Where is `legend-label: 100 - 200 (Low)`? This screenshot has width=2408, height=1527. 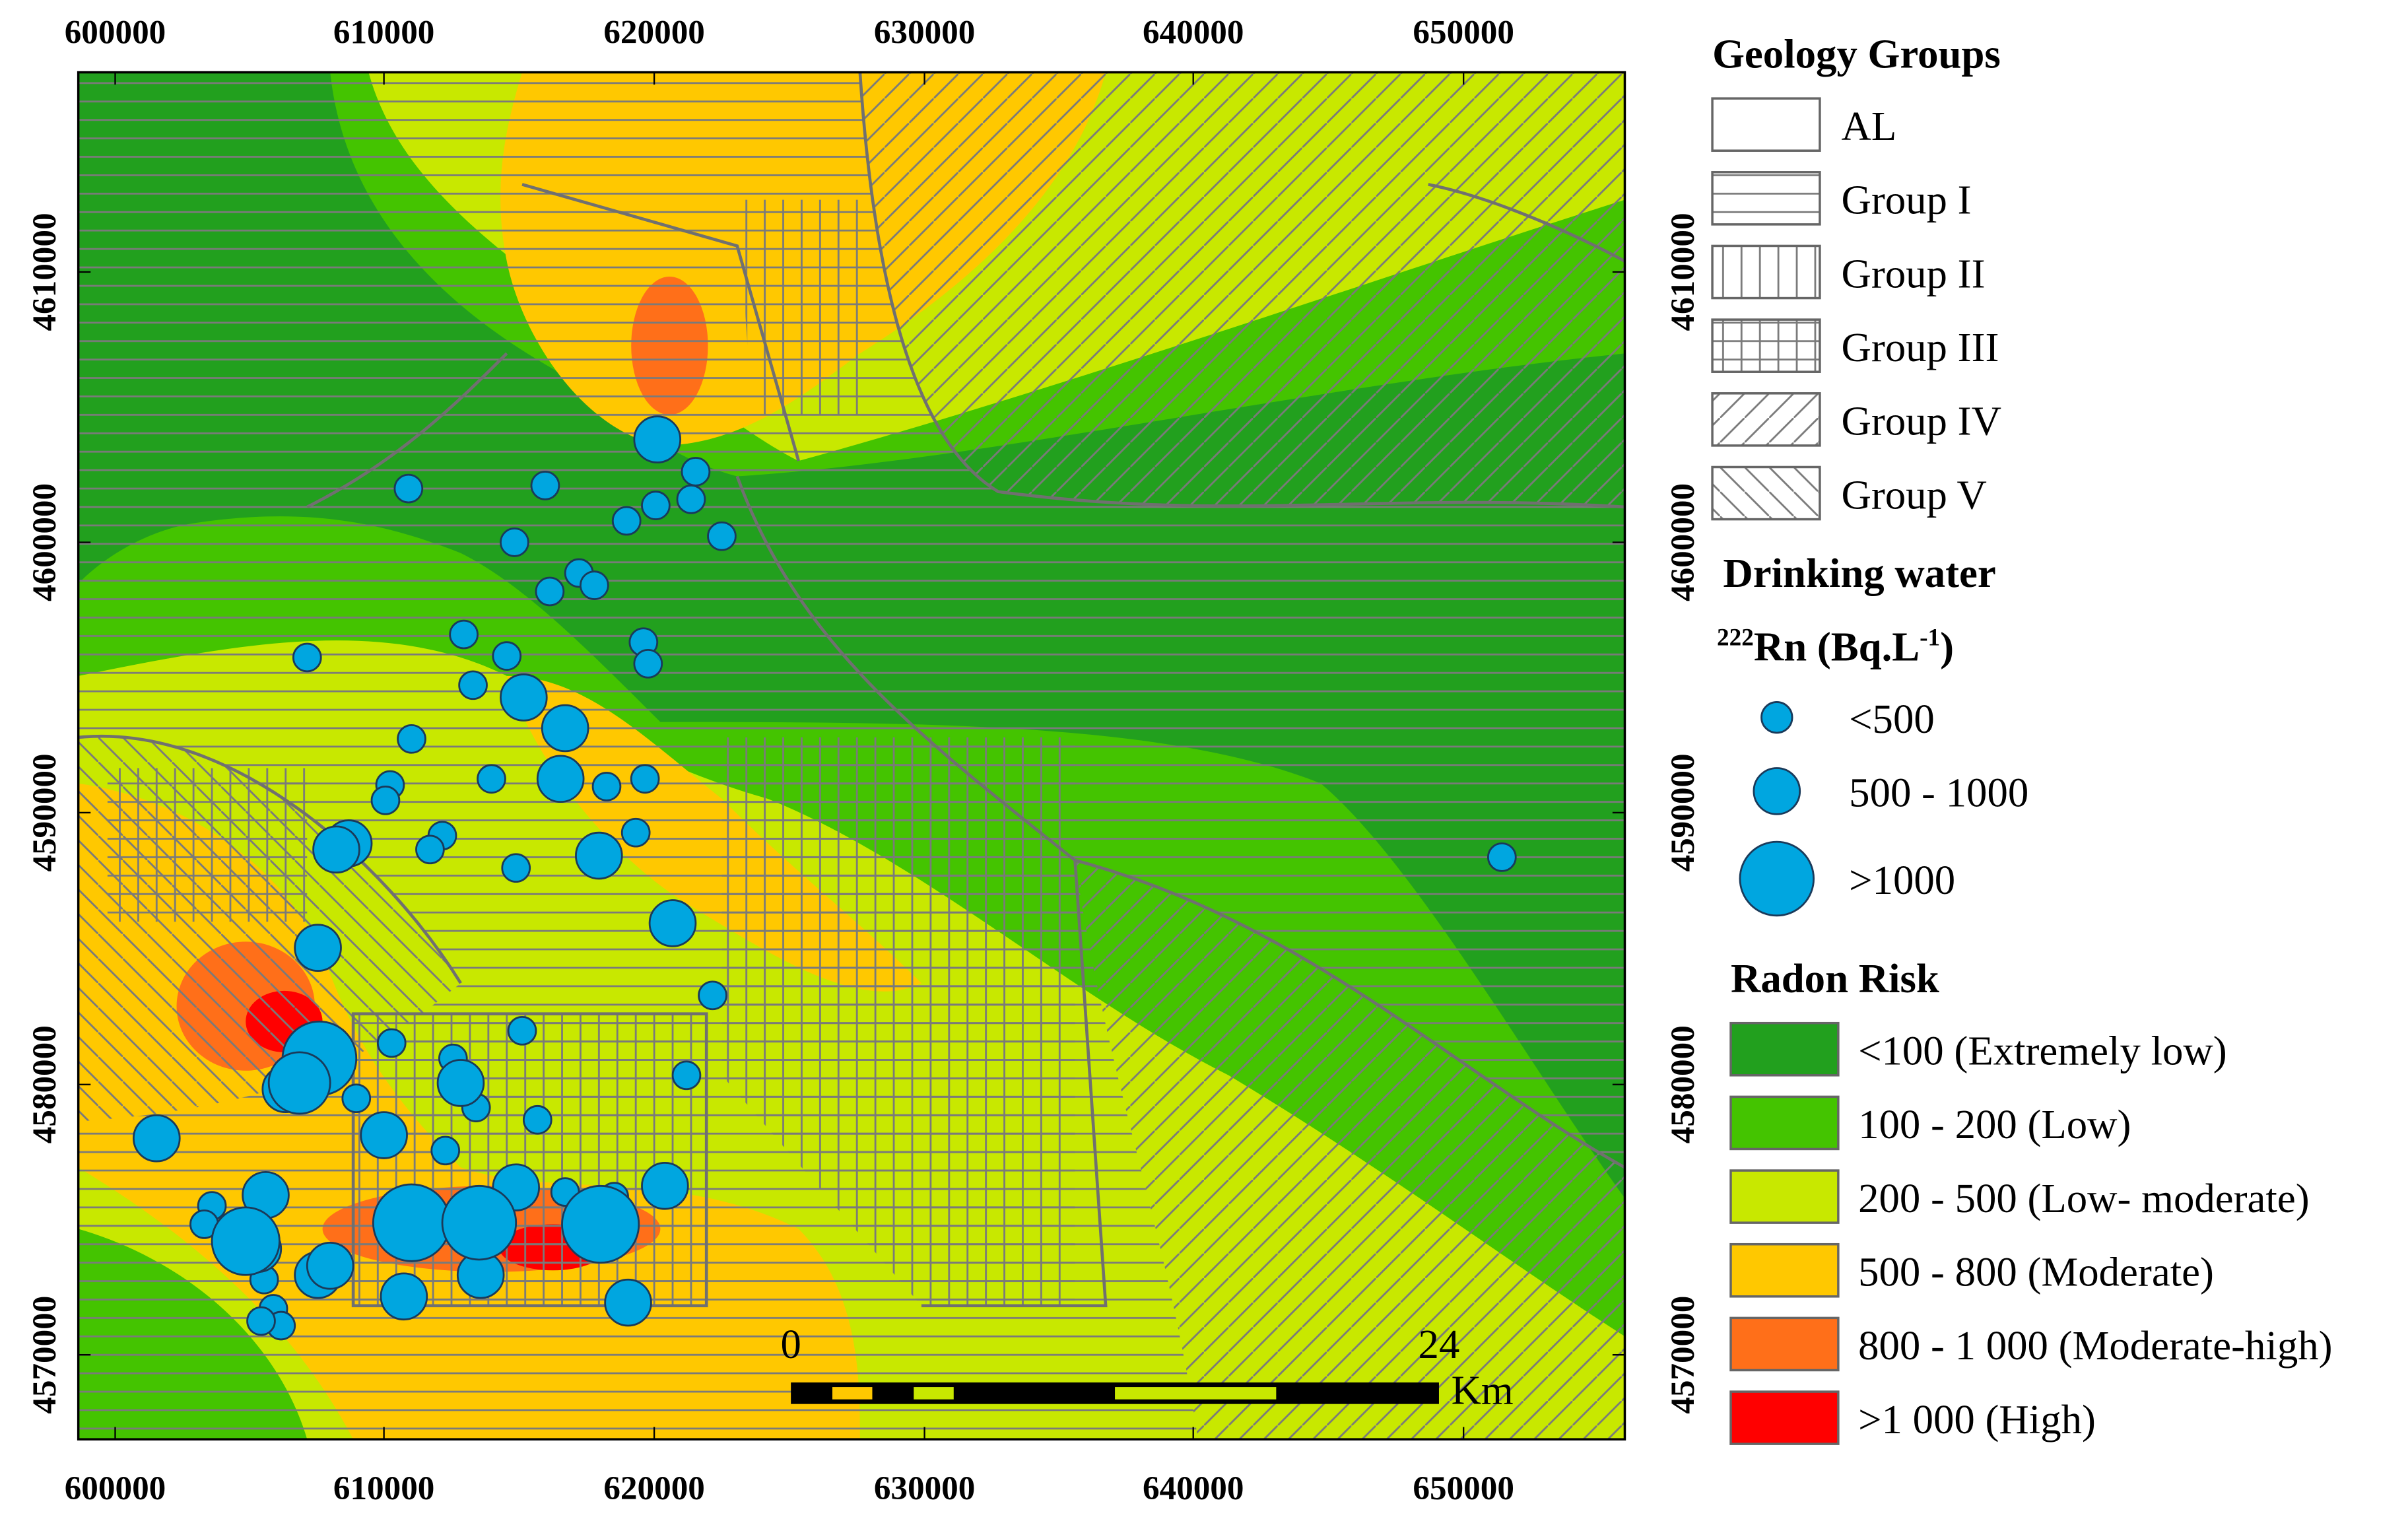
legend-label: 100 - 200 (Low) is located at coordinates (1994, 1124).